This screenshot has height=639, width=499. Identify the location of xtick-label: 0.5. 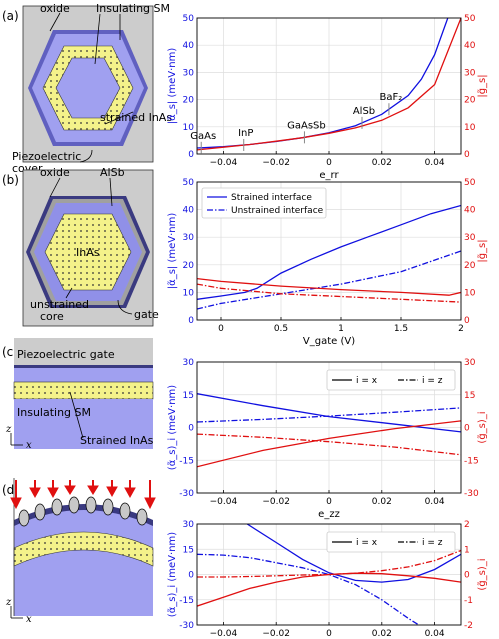
(281, 329).